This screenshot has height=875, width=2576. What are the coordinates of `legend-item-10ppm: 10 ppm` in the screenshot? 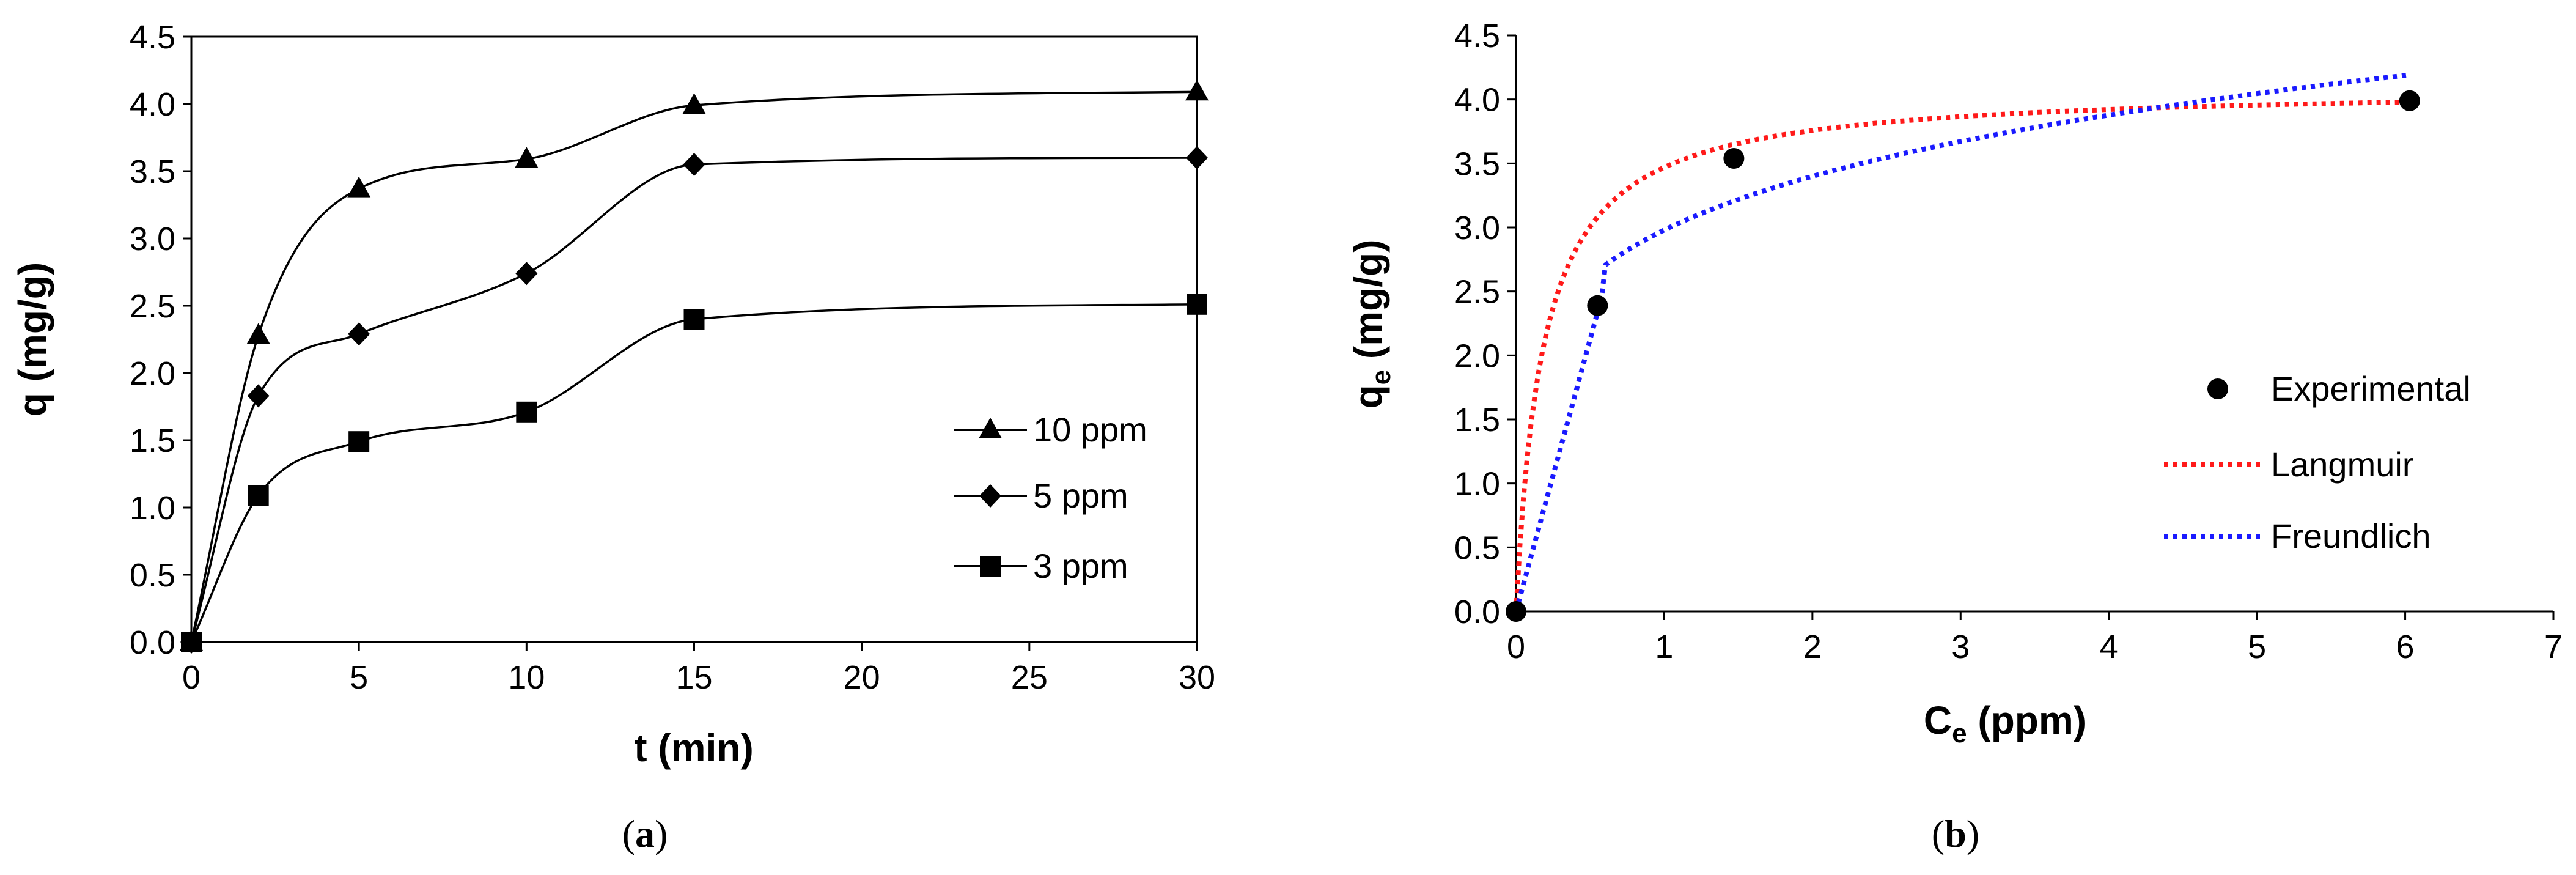 It's located at (1050, 429).